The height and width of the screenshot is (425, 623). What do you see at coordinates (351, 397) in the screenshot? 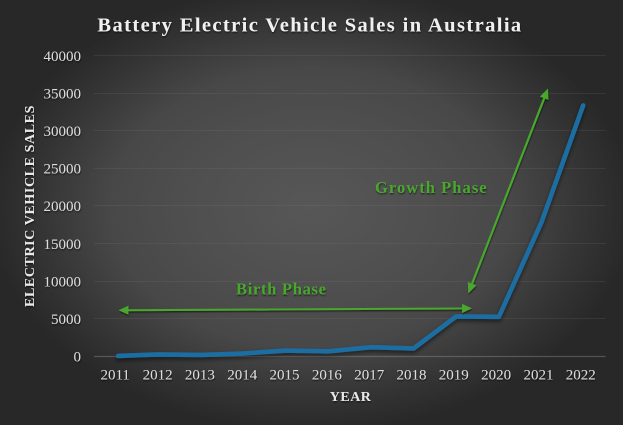
I see `svg-text: YEAR` at bounding box center [351, 397].